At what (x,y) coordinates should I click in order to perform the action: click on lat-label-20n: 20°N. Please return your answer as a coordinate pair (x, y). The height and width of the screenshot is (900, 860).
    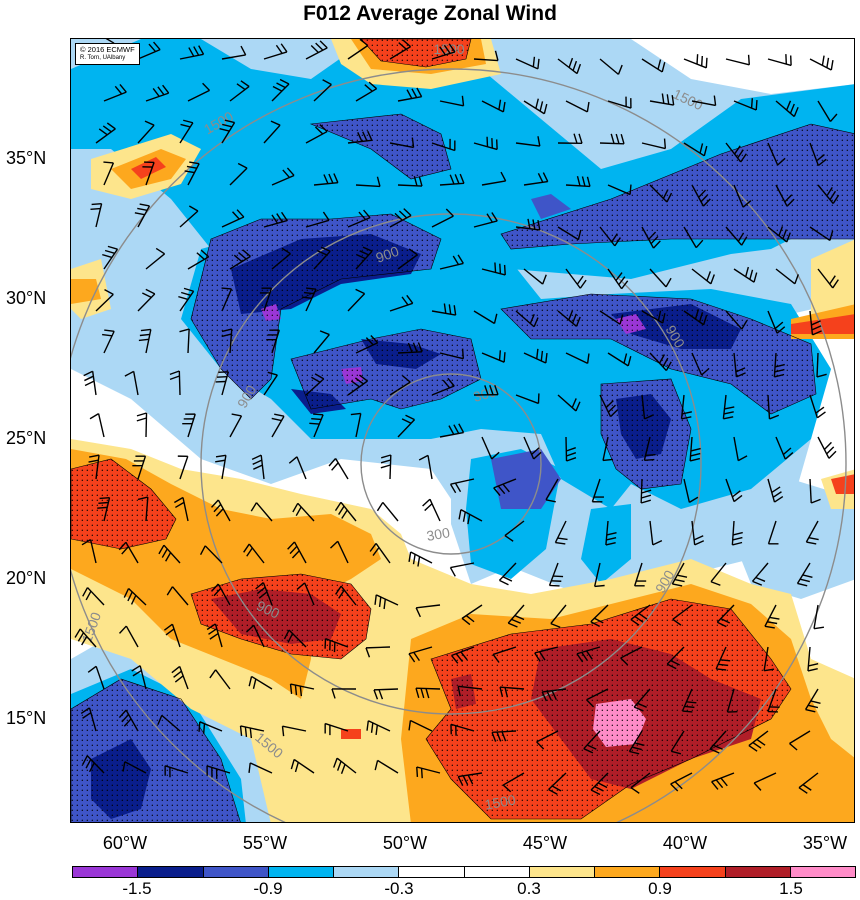
    Looking at the image, I should click on (26, 578).